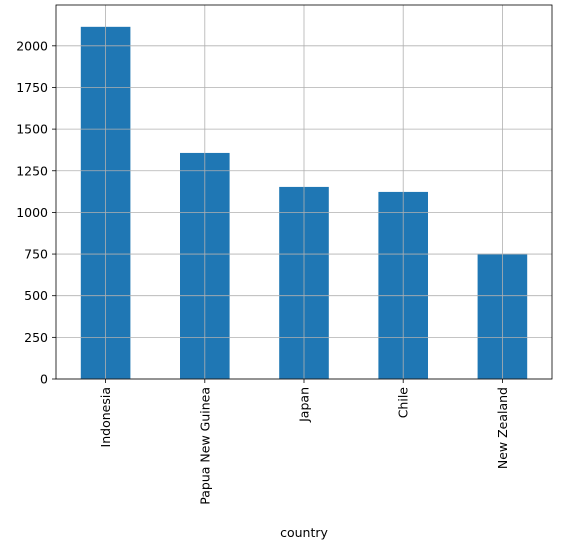 The width and height of the screenshot is (561, 549). What do you see at coordinates (32, 129) in the screenshot?
I see `y-tick-label: 1500` at bounding box center [32, 129].